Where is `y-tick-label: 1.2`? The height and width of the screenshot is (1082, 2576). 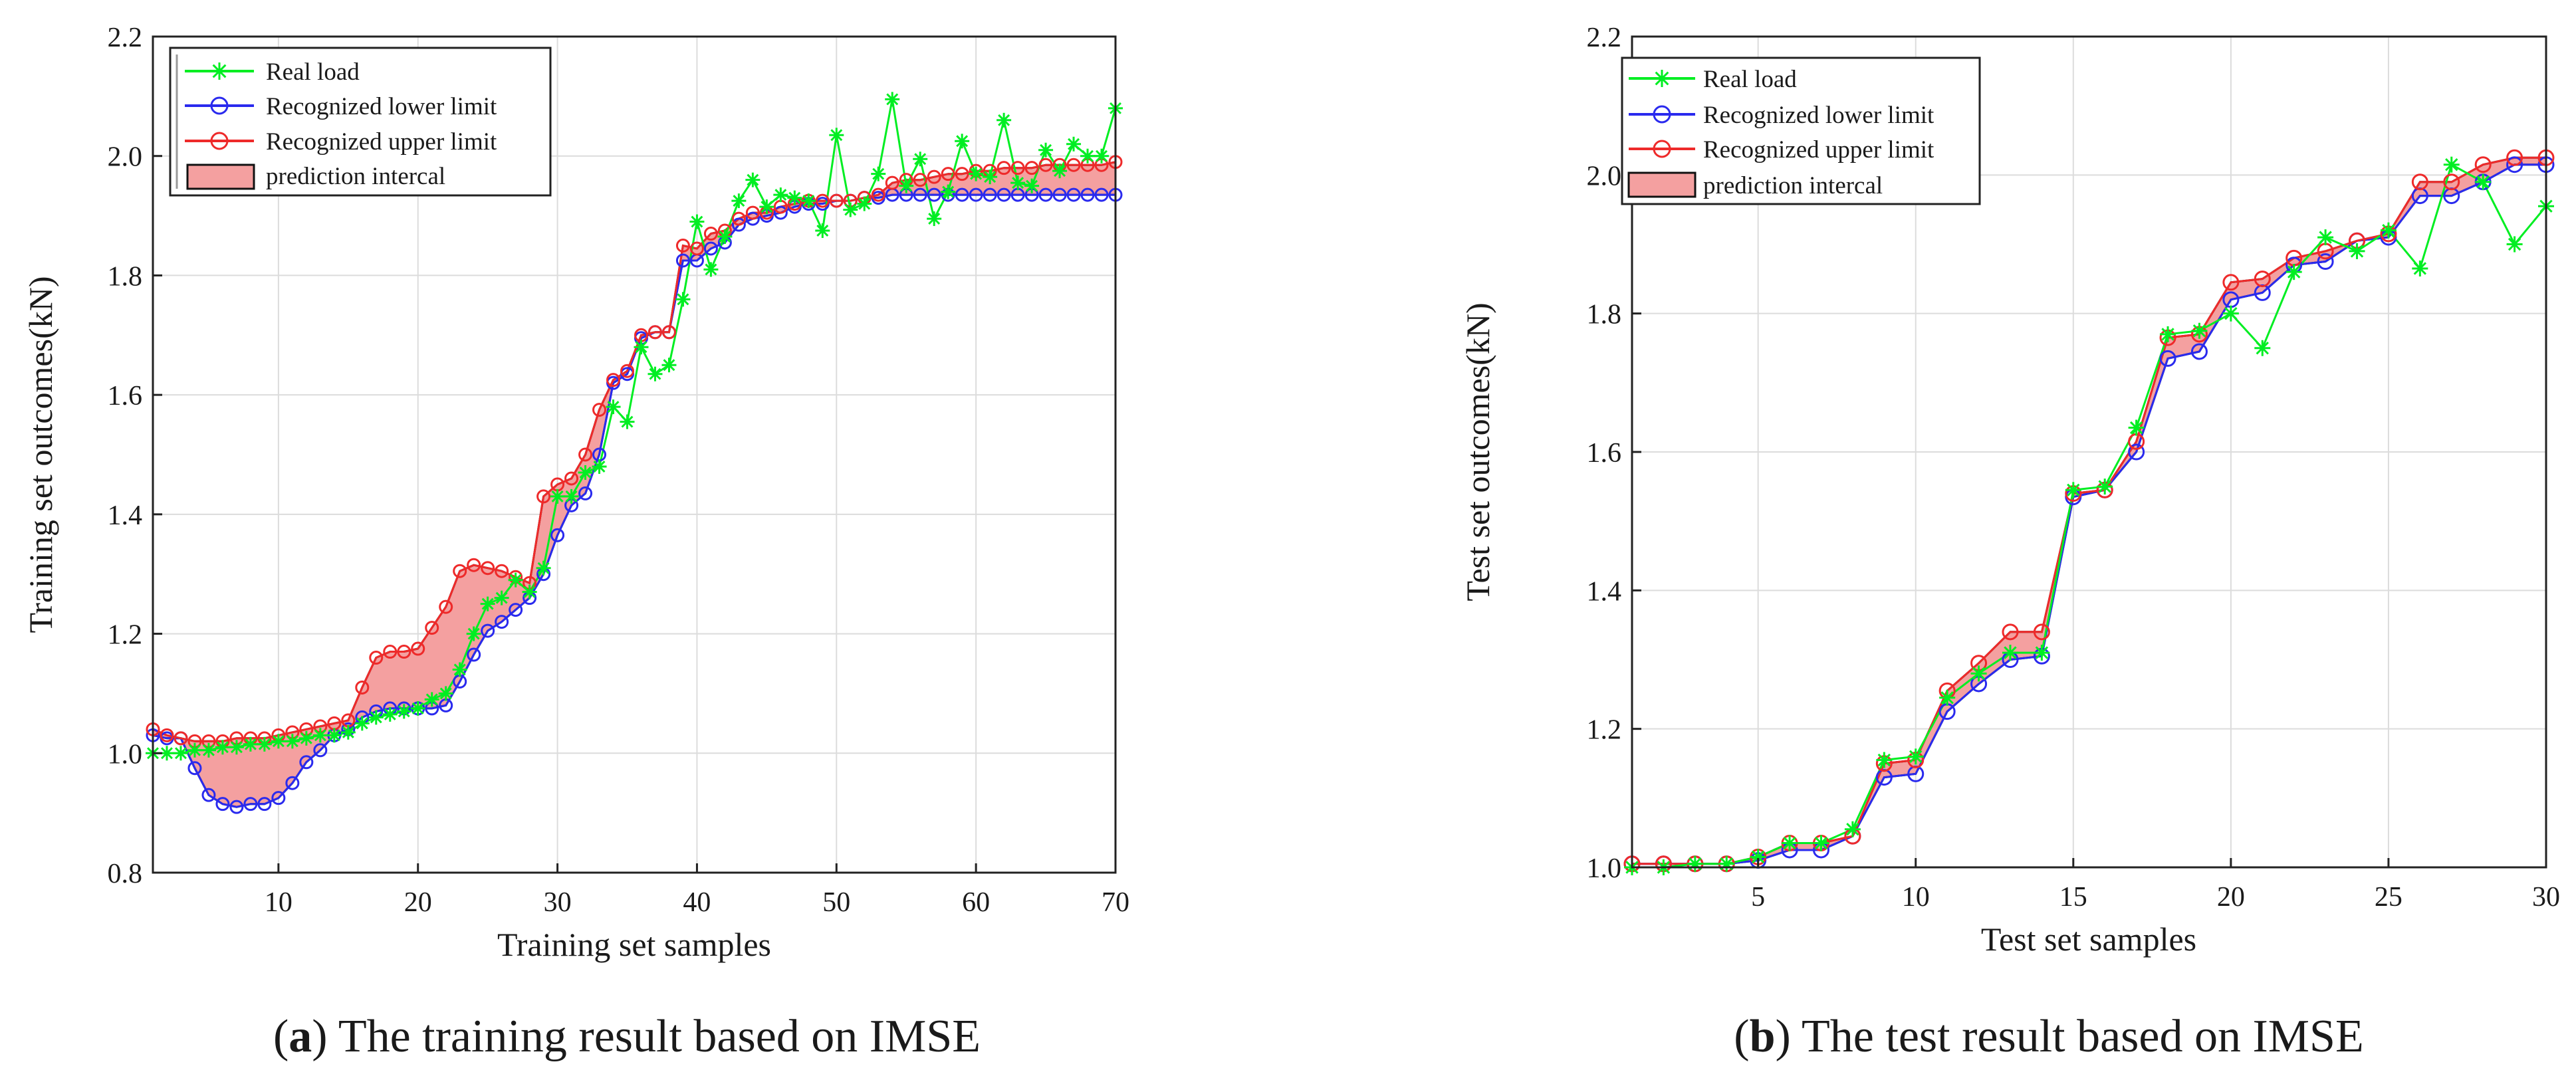 y-tick-label: 1.2 is located at coordinates (1604, 730).